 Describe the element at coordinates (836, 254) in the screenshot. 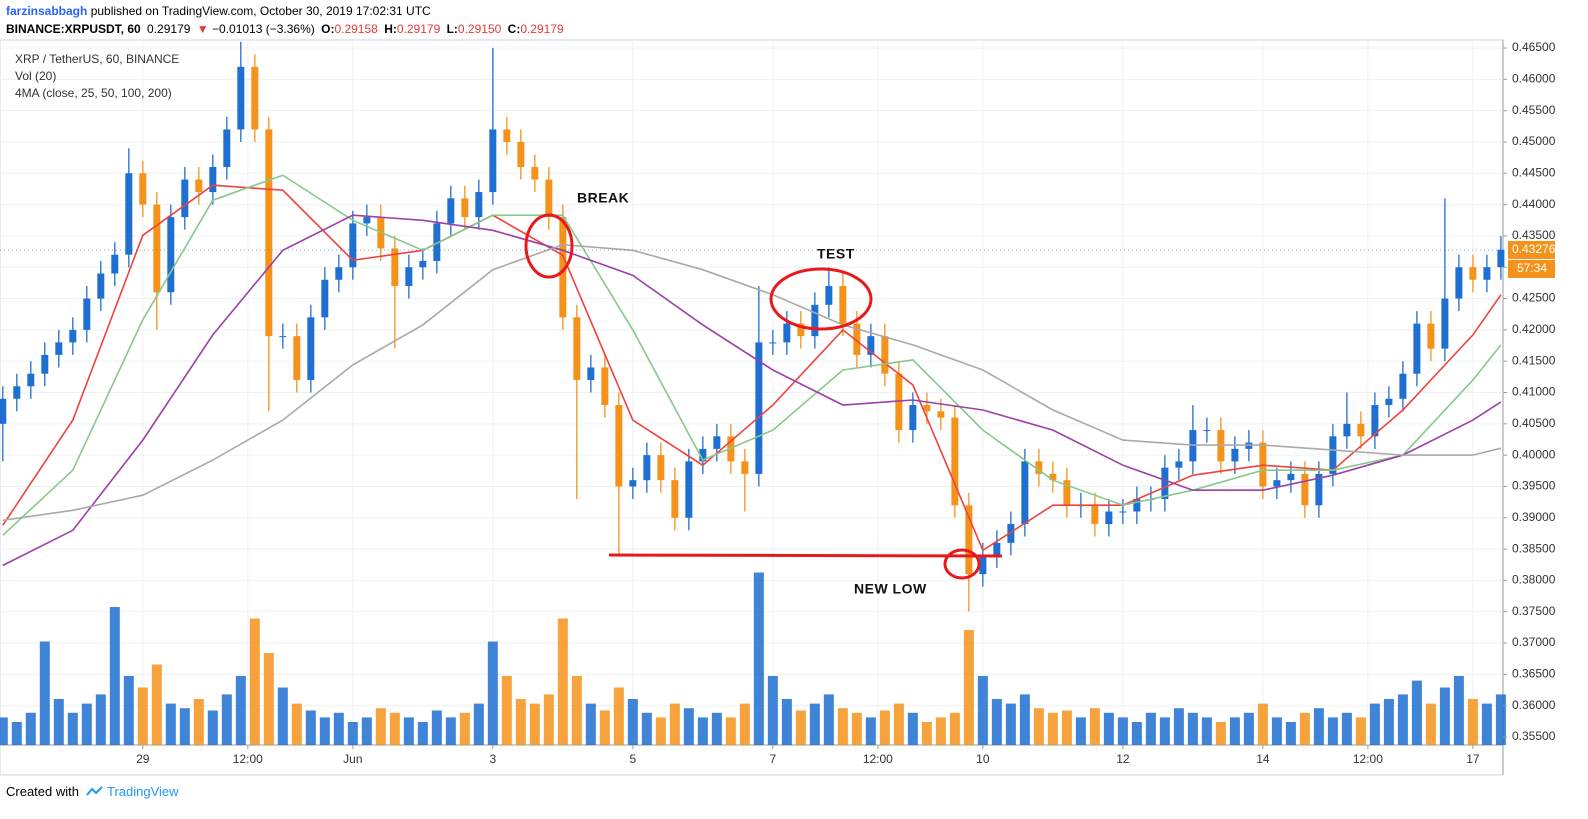

I see `annotation: TEST` at that location.